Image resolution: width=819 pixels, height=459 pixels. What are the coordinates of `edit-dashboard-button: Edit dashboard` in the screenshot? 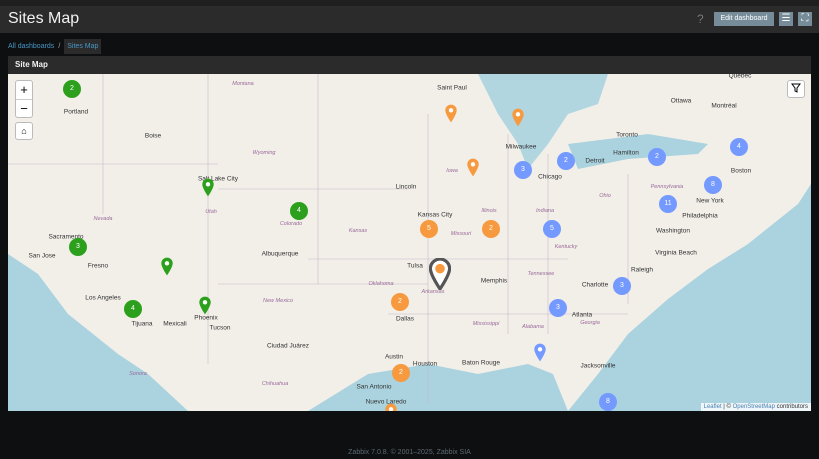 It's located at (744, 19).